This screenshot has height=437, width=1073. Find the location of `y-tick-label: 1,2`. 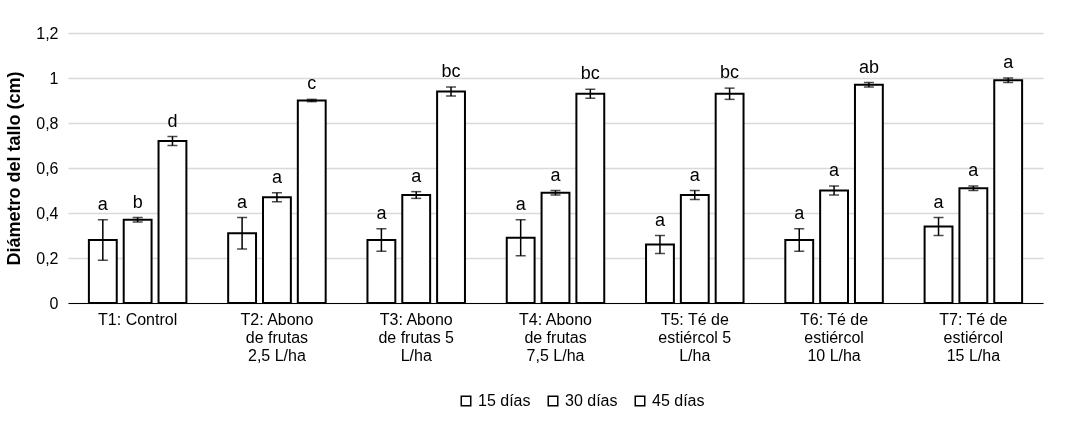

y-tick-label: 1,2 is located at coordinates (47, 33).